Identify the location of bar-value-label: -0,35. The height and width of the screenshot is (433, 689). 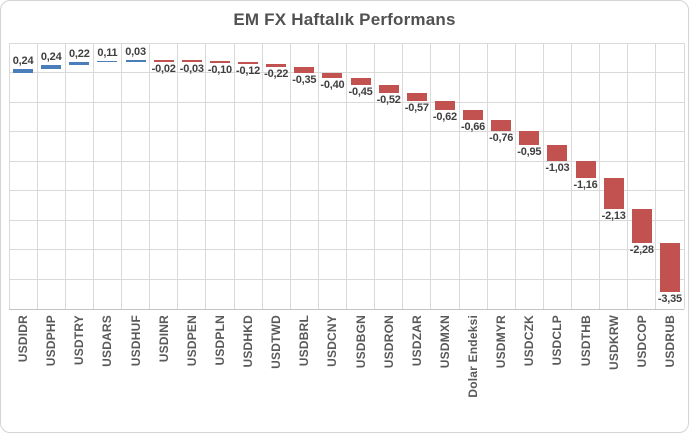
(304, 79).